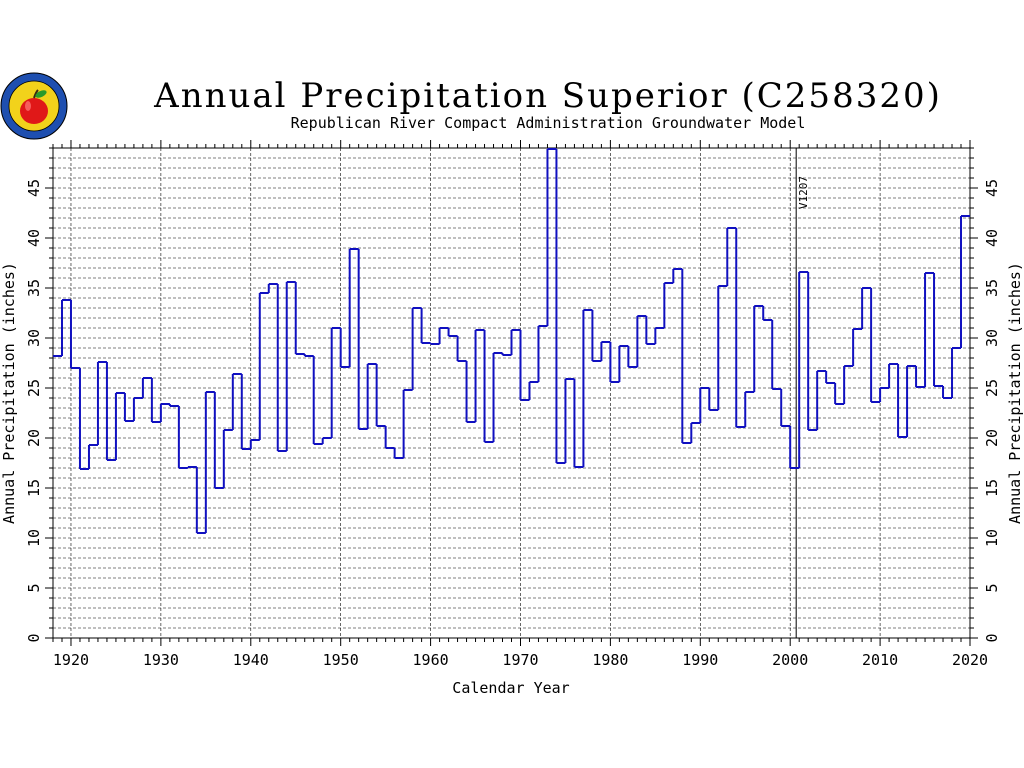  Describe the element at coordinates (992, 538) in the screenshot. I see `y-tick-label-right: 10` at that location.